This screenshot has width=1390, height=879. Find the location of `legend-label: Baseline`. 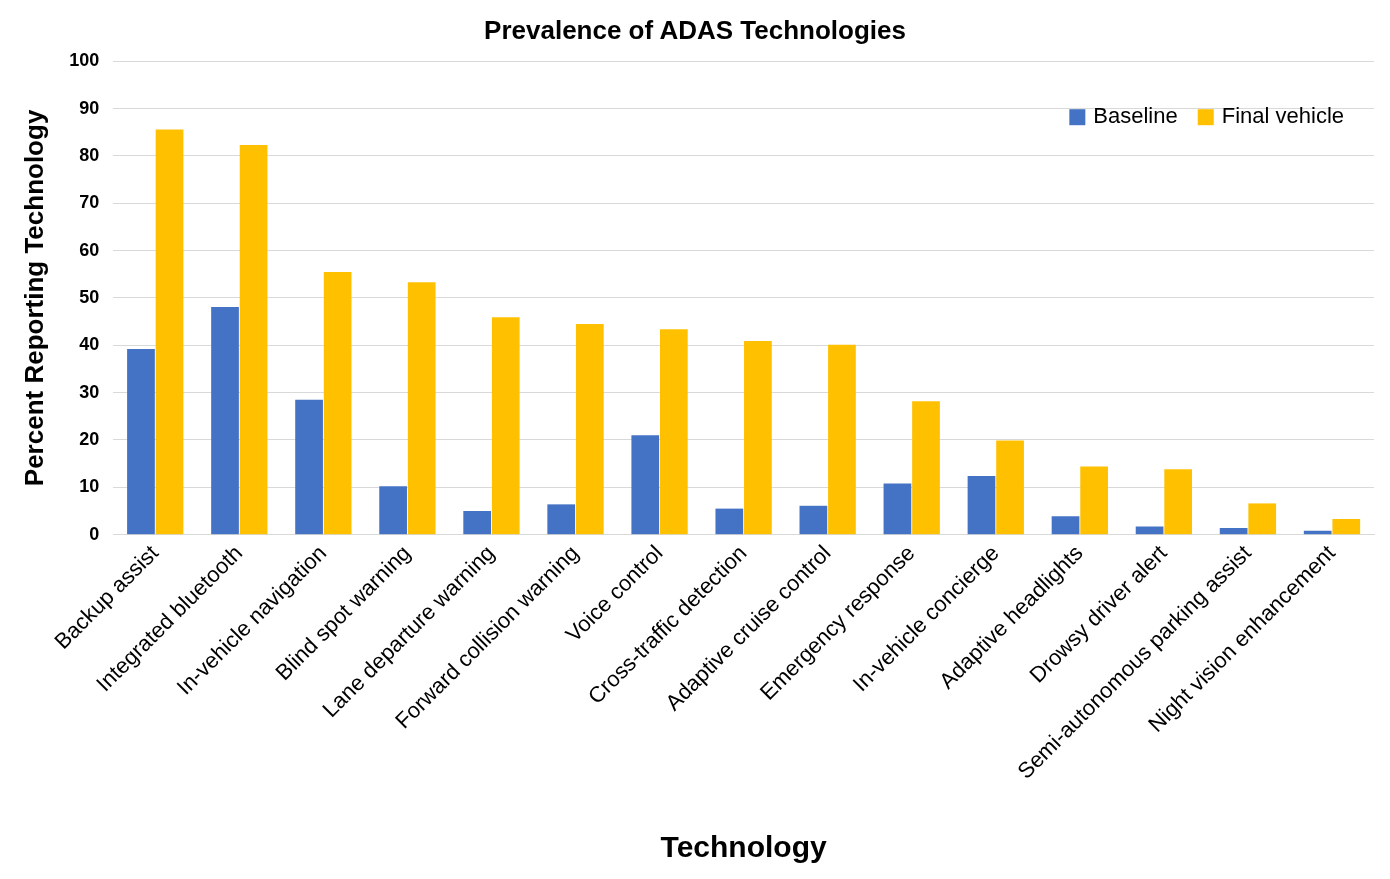

legend-label: Baseline is located at coordinates (1135, 116).